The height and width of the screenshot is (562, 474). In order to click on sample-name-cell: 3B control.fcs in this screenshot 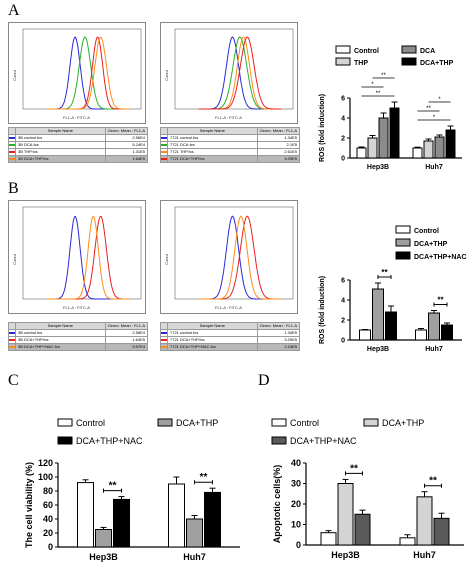, I will do `click(60, 138)`.